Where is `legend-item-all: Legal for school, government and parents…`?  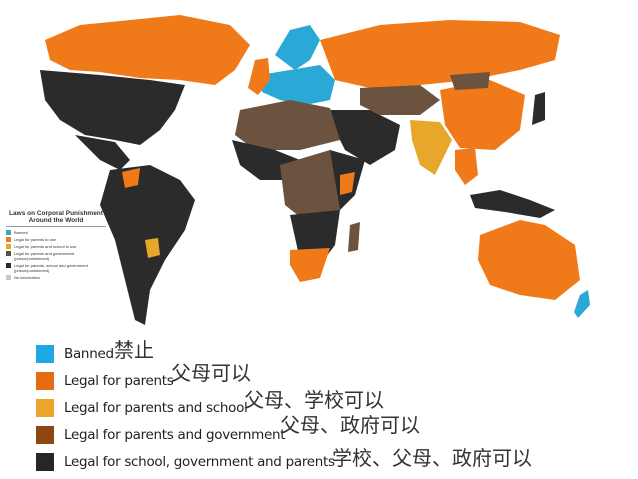
legend-item-all: Legal for school, government and parents… is located at coordinates (284, 461).